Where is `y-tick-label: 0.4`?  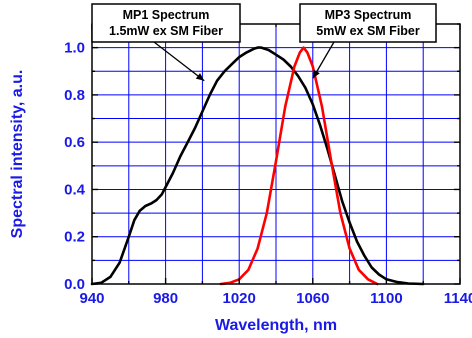 y-tick-label: 0.4 is located at coordinates (75, 189).